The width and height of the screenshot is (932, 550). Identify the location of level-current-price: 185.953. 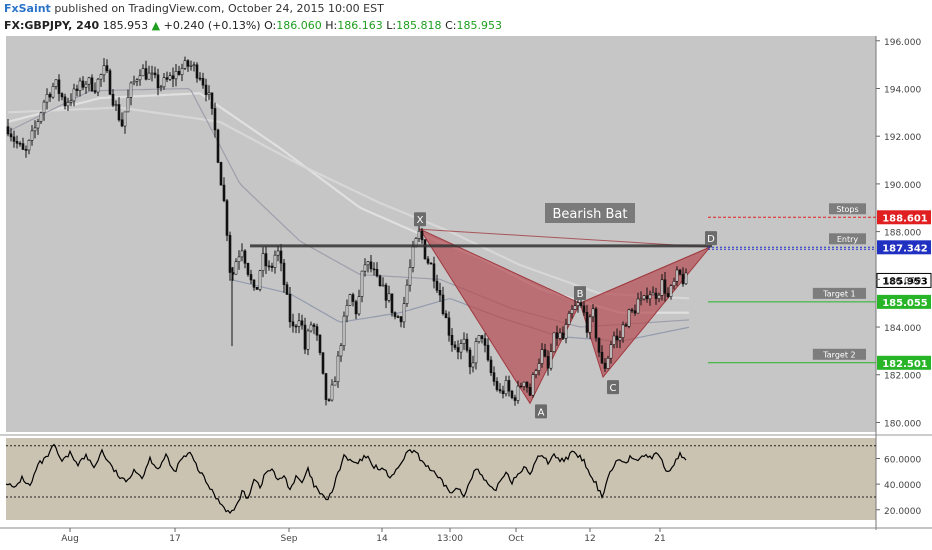
(904, 280).